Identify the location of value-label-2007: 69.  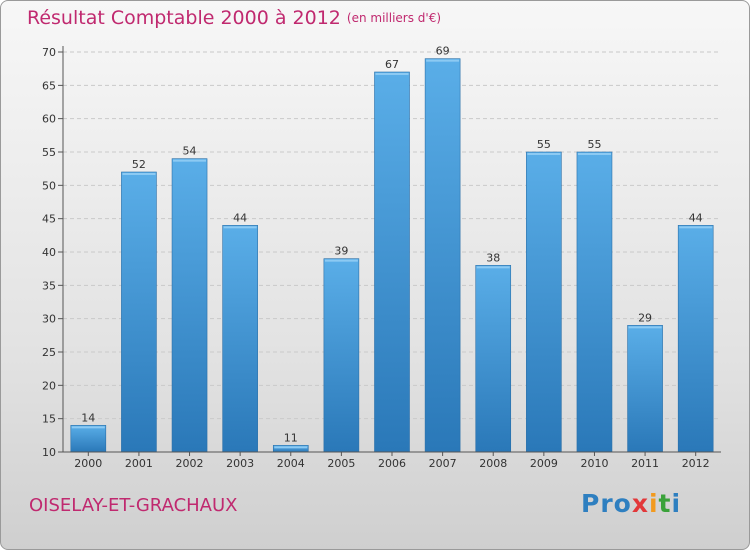
(443, 51).